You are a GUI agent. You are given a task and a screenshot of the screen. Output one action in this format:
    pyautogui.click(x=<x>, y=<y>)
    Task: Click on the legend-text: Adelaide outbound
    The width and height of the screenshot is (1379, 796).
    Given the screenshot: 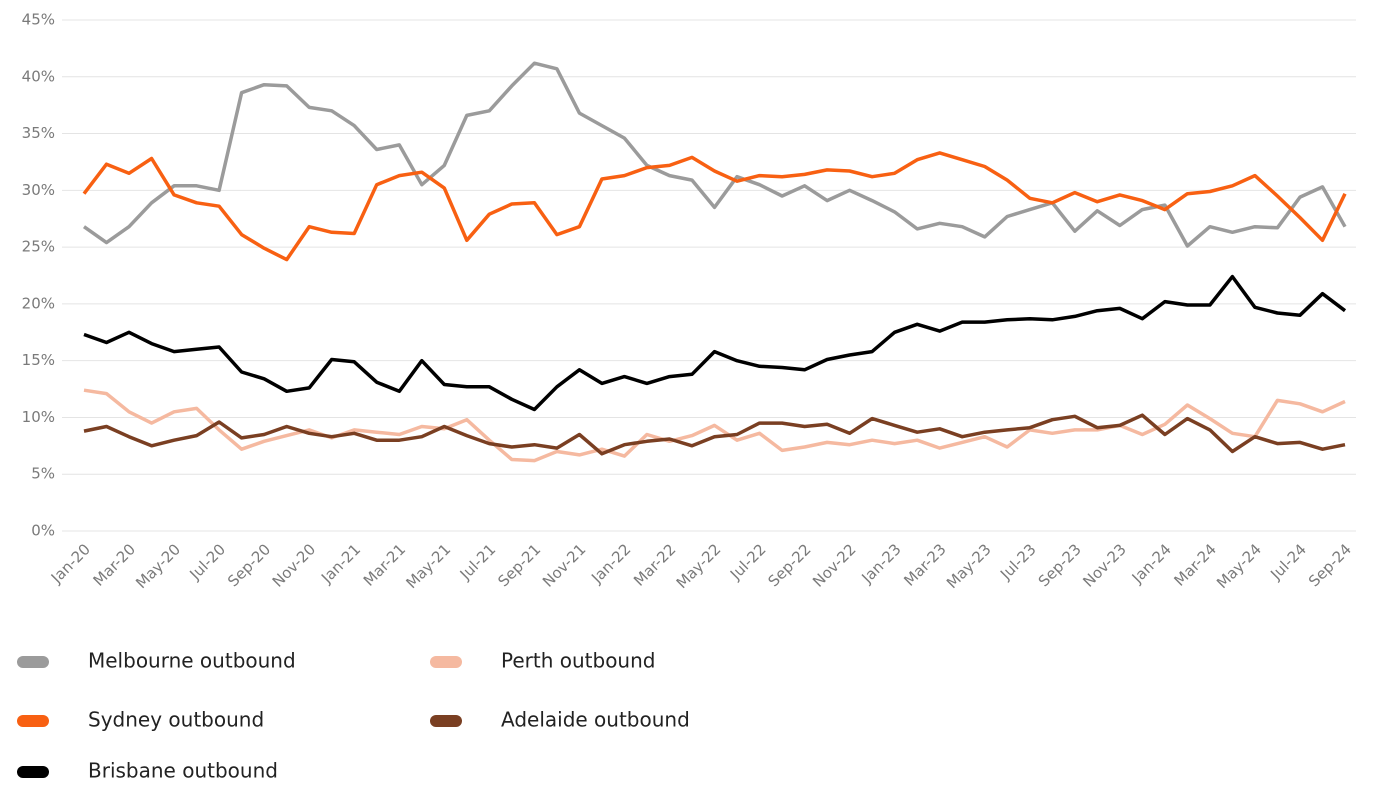 What is the action you would take?
    pyautogui.click(x=595, y=720)
    